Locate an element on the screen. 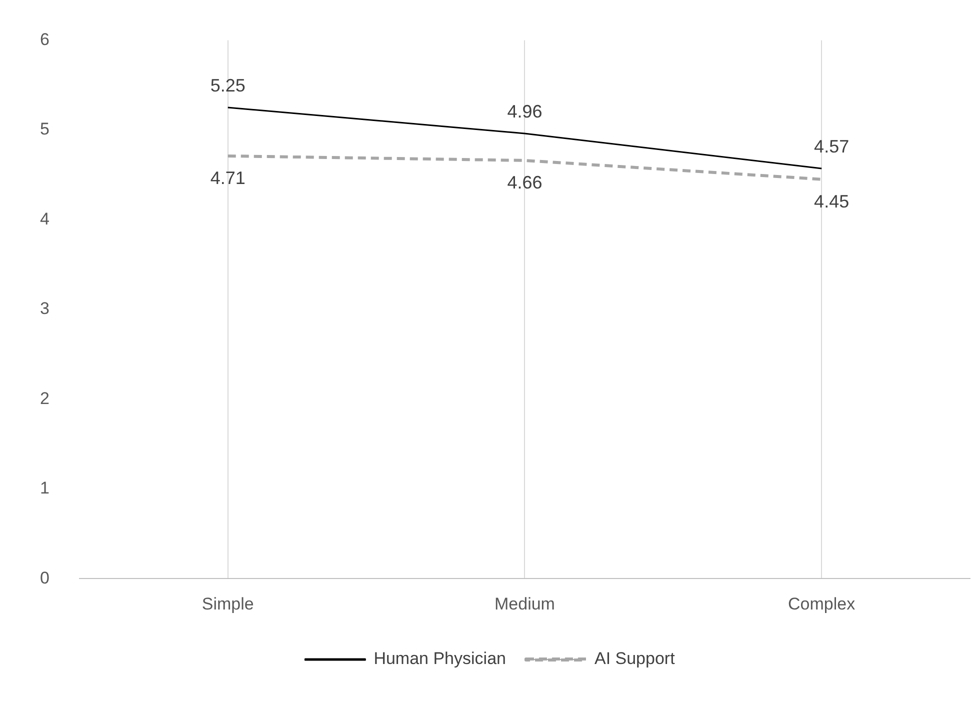  legend-label: AI Support is located at coordinates (635, 658).